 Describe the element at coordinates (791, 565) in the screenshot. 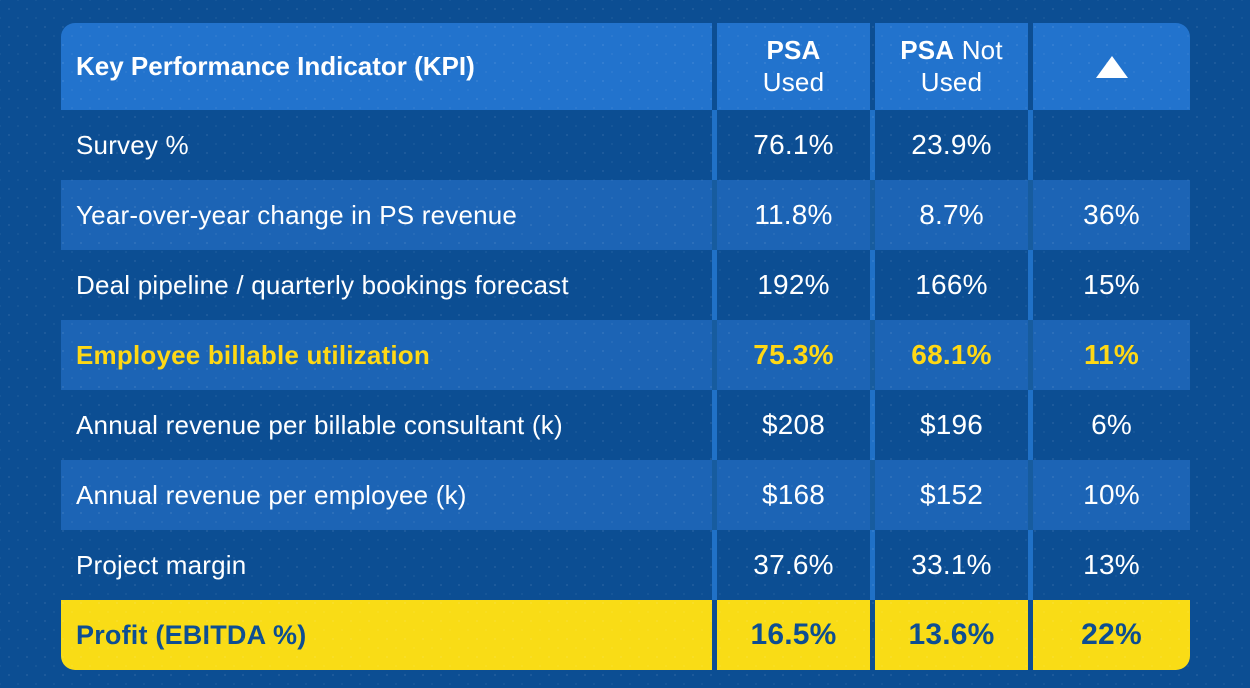

I see `psa-used-cell: 37.6%` at that location.